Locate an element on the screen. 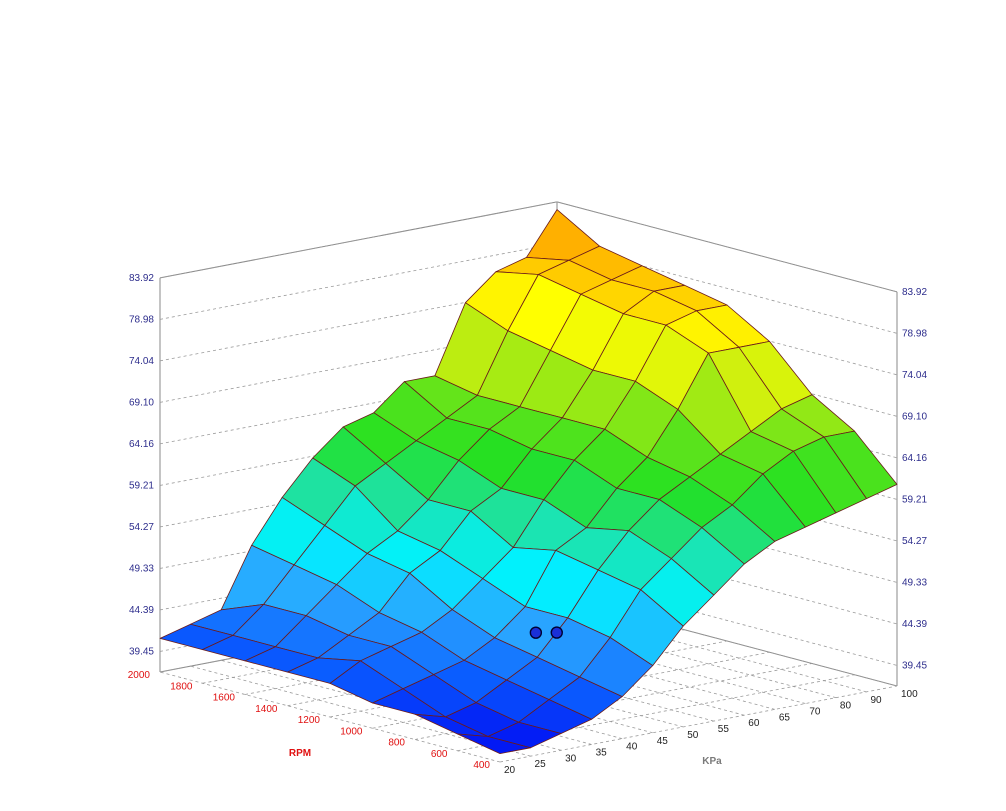 The height and width of the screenshot is (811, 1006). z-tick-label-left: 78.98 is located at coordinates (141, 319).